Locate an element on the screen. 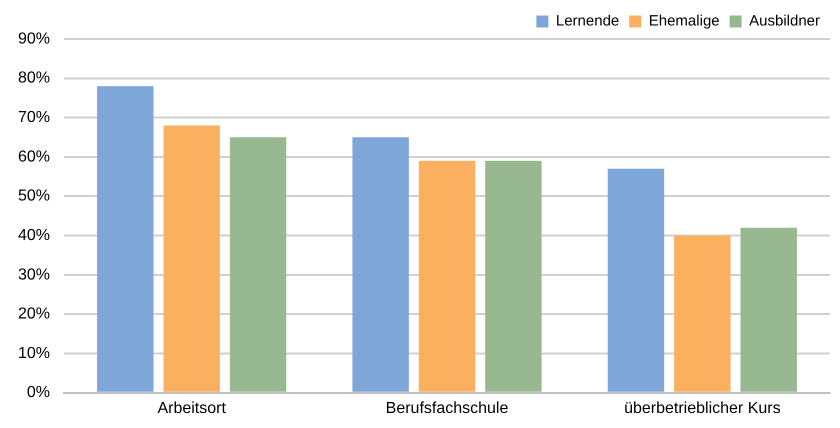  legend-label: Ehemalige is located at coordinates (684, 21).